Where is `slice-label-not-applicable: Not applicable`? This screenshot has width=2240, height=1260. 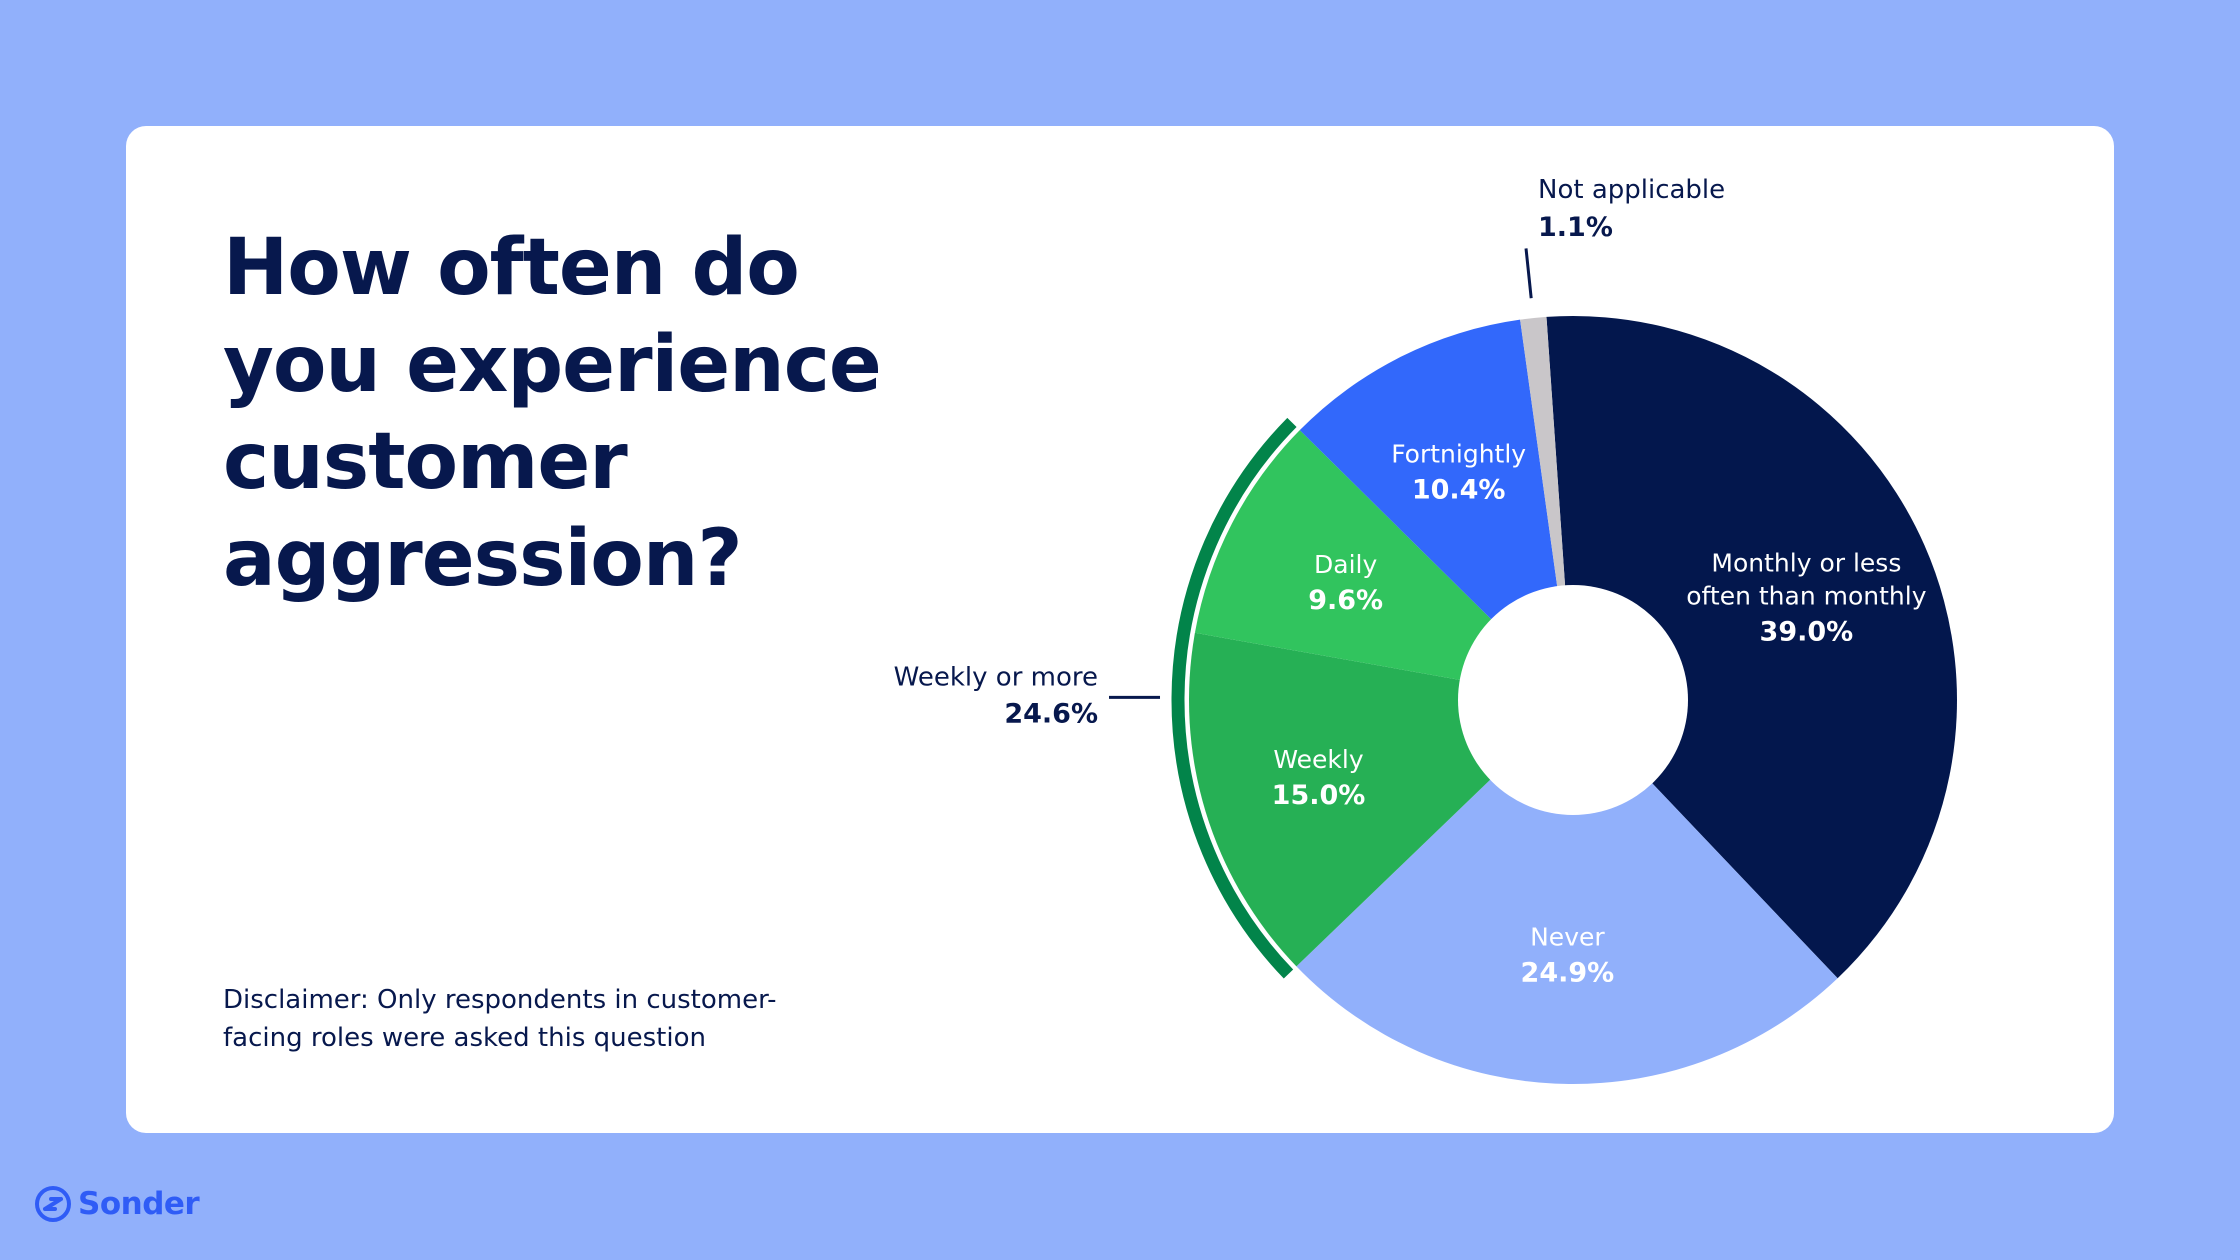 slice-label-not-applicable: Not applicable is located at coordinates (1631, 190).